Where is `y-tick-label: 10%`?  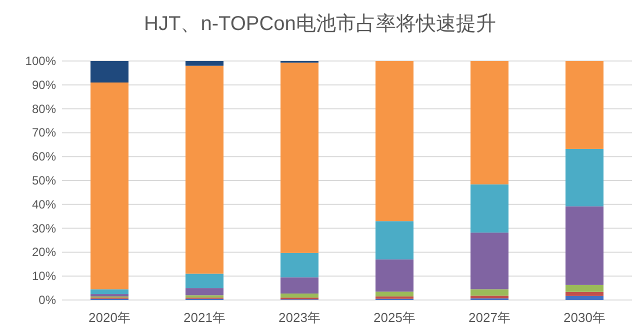
y-tick-label: 10% is located at coordinates (44, 276).